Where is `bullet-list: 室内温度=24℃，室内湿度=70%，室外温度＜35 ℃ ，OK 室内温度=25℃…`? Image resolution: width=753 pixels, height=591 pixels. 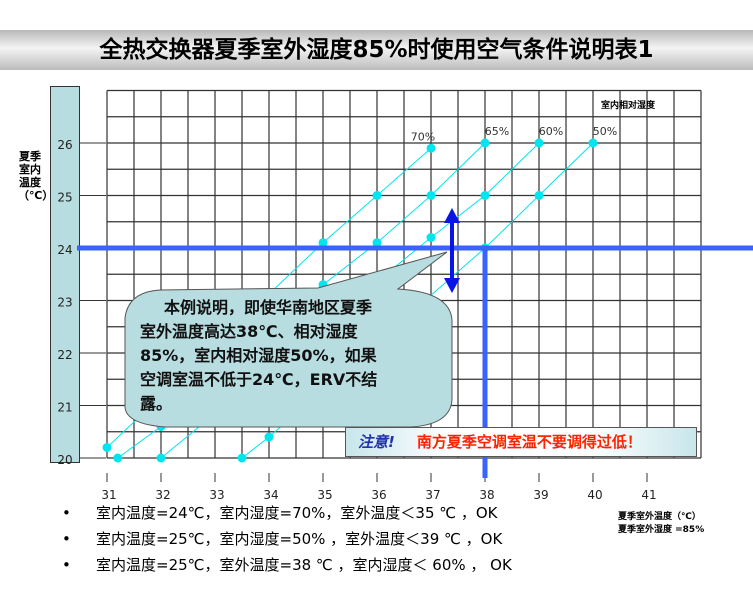 bullet-list: 室内温度=24℃，室内湿度=70%，室外温度＜35 ℃ ，OK 室内温度=25℃… is located at coordinates (287, 539).